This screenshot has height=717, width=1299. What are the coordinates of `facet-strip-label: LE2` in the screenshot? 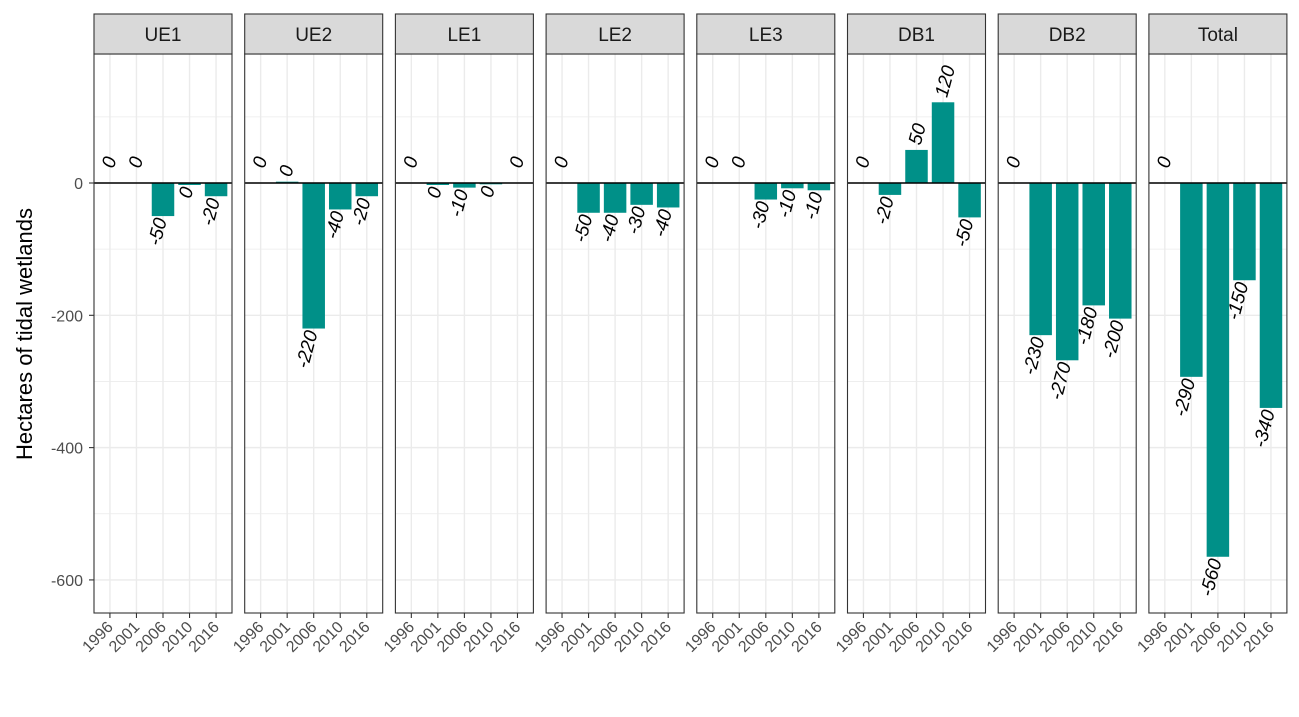 It's located at (615, 35).